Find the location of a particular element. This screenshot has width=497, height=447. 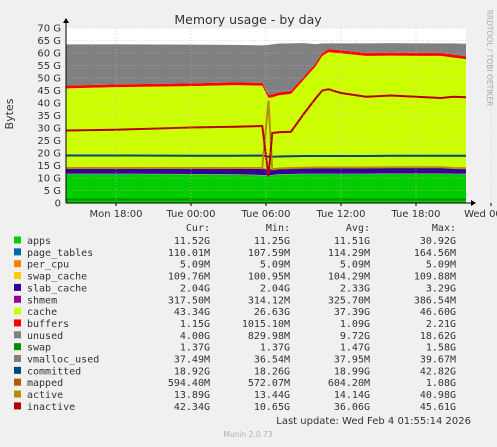

y-tick-label: 0 is located at coordinates (58, 204).